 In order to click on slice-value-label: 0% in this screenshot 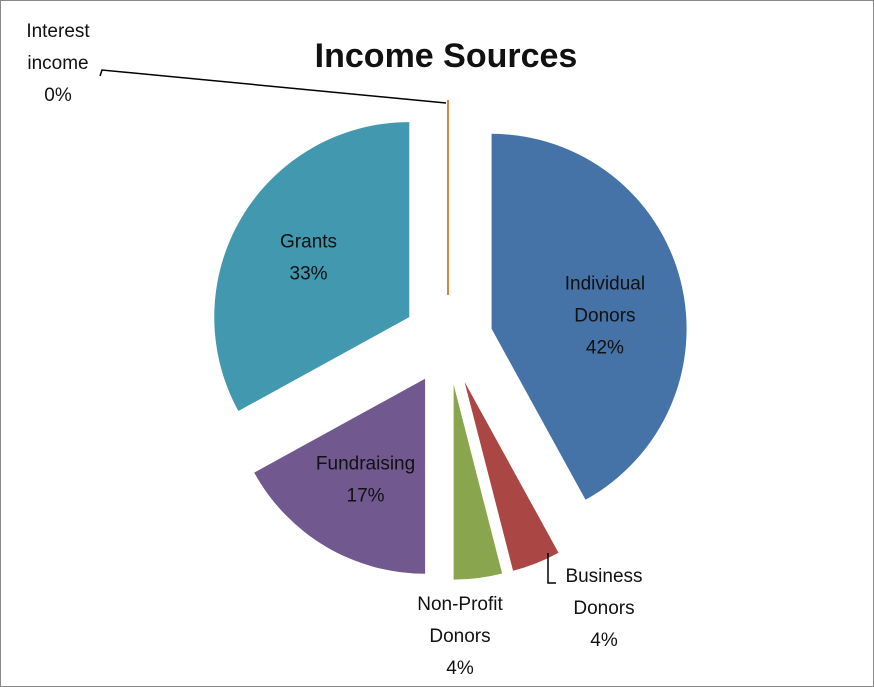, I will do `click(58, 95)`.